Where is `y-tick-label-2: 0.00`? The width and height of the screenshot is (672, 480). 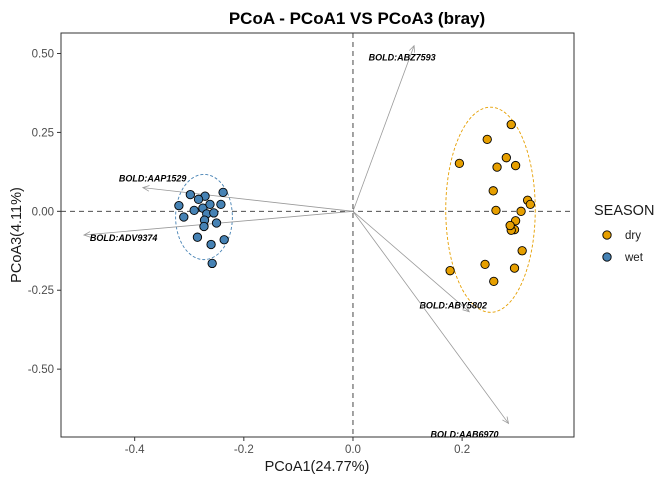 y-tick-label-2: 0.00 is located at coordinates (43, 212).